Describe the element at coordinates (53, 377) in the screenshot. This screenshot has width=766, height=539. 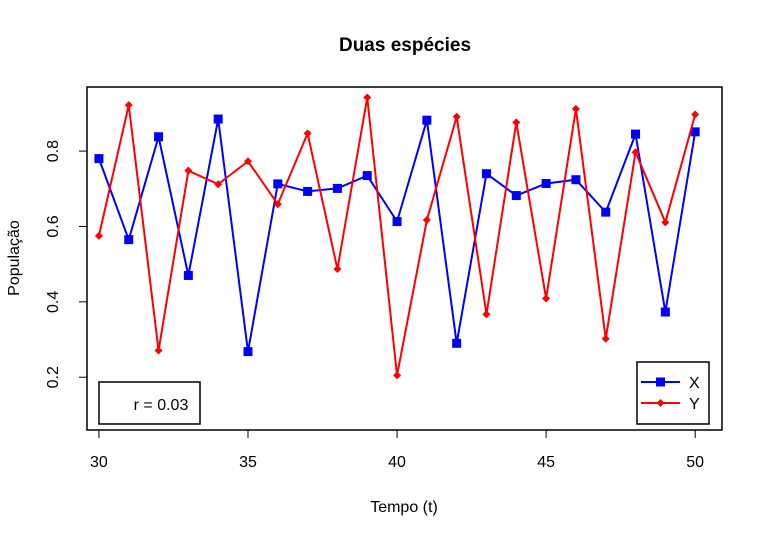
I see `y-tick-label: 0.2` at that location.